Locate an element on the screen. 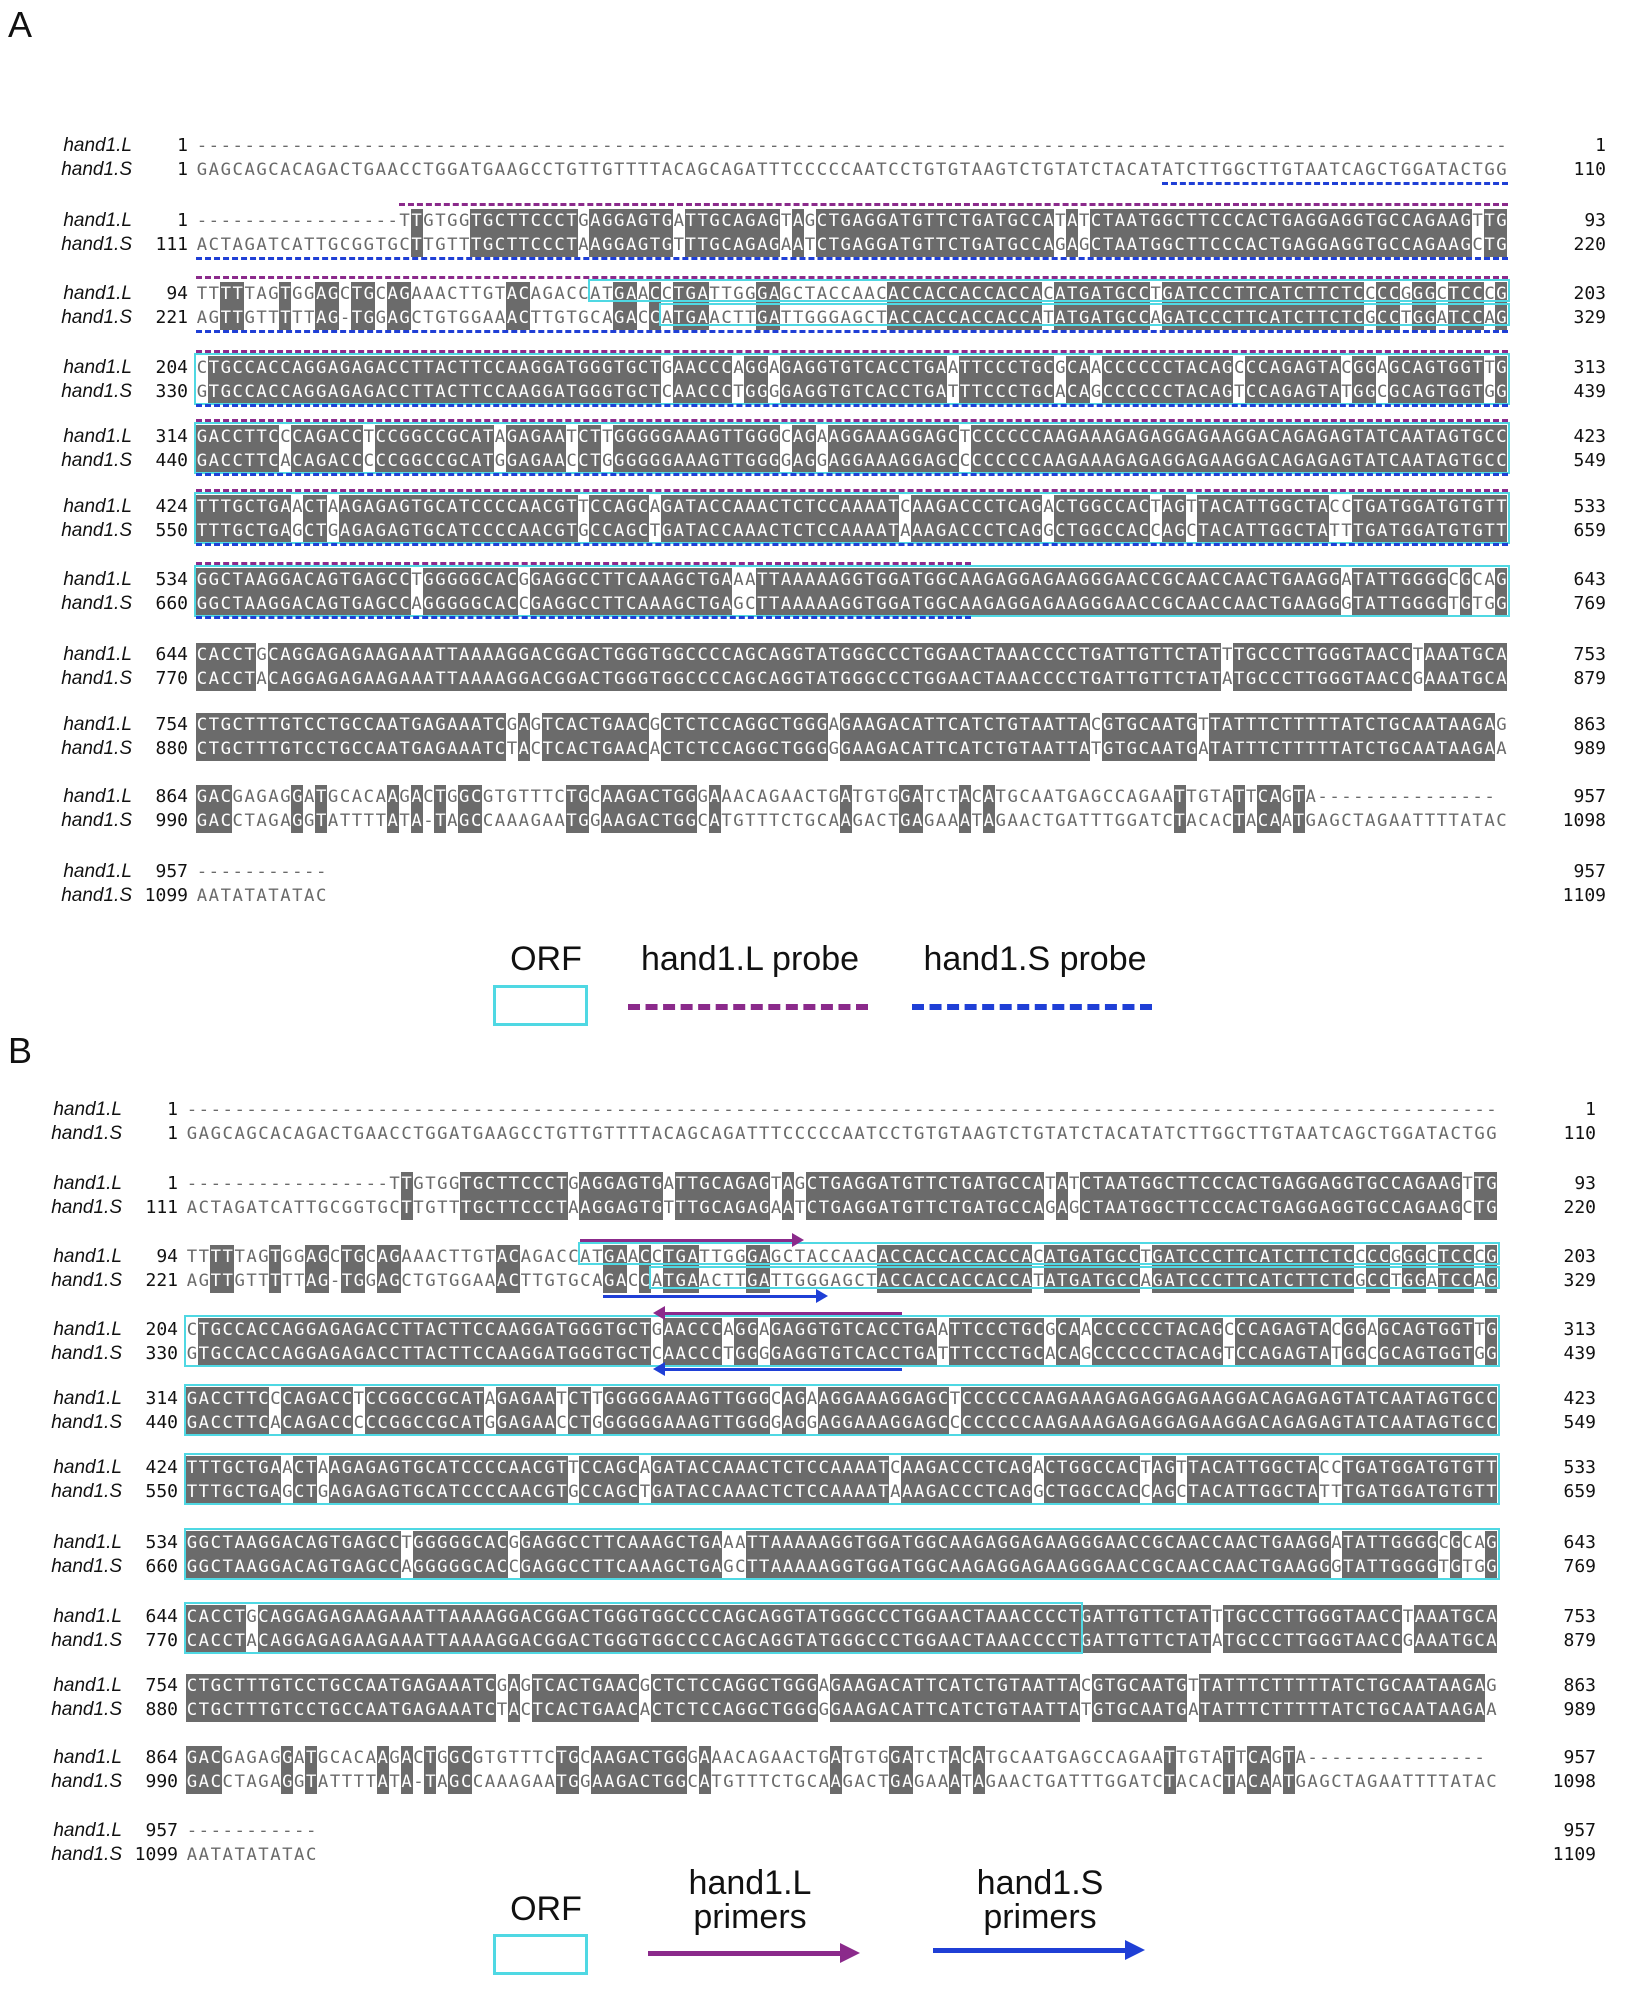 The image size is (1630, 2016). hand1-s-reverse-primer-arrow is located at coordinates (777, 1369).